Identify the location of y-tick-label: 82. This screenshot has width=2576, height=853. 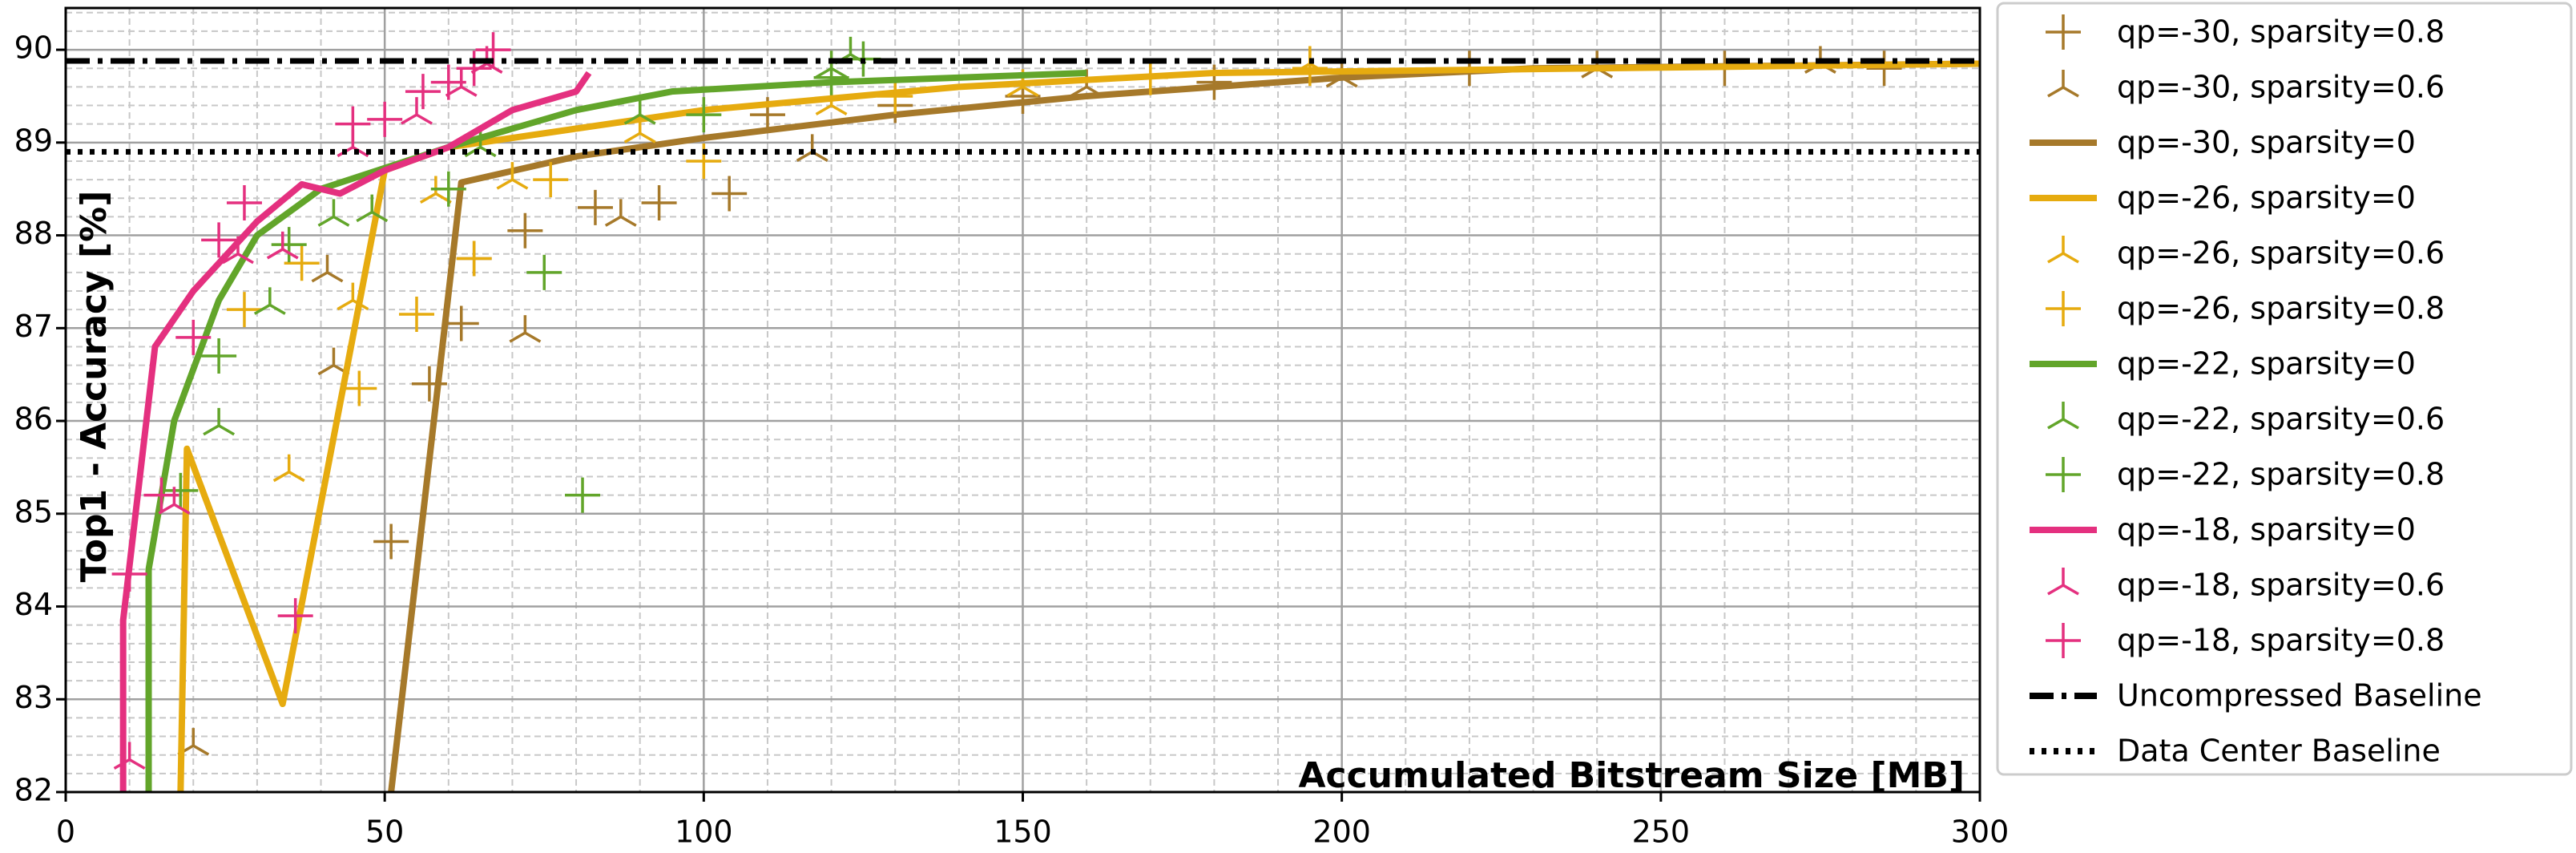
(33, 790).